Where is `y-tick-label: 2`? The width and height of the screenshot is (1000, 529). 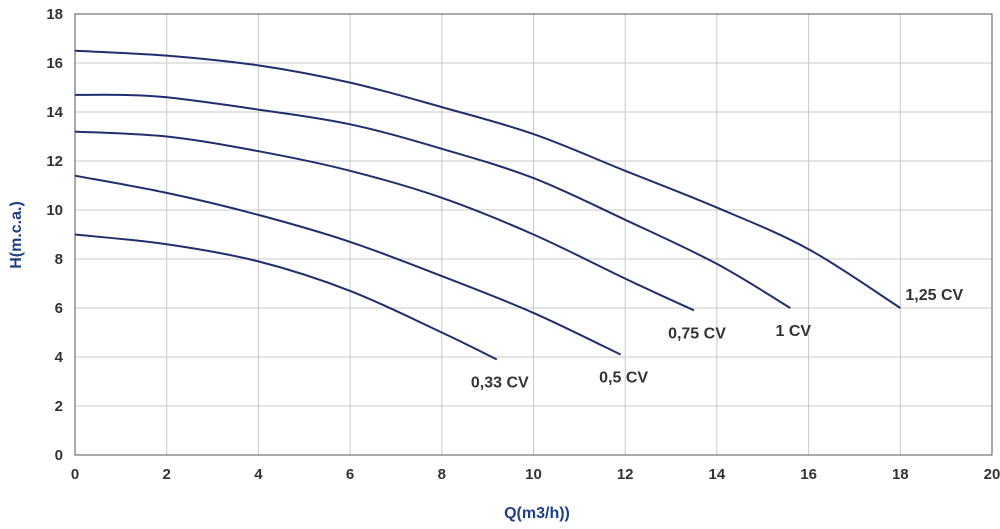 y-tick-label: 2 is located at coordinates (59, 406).